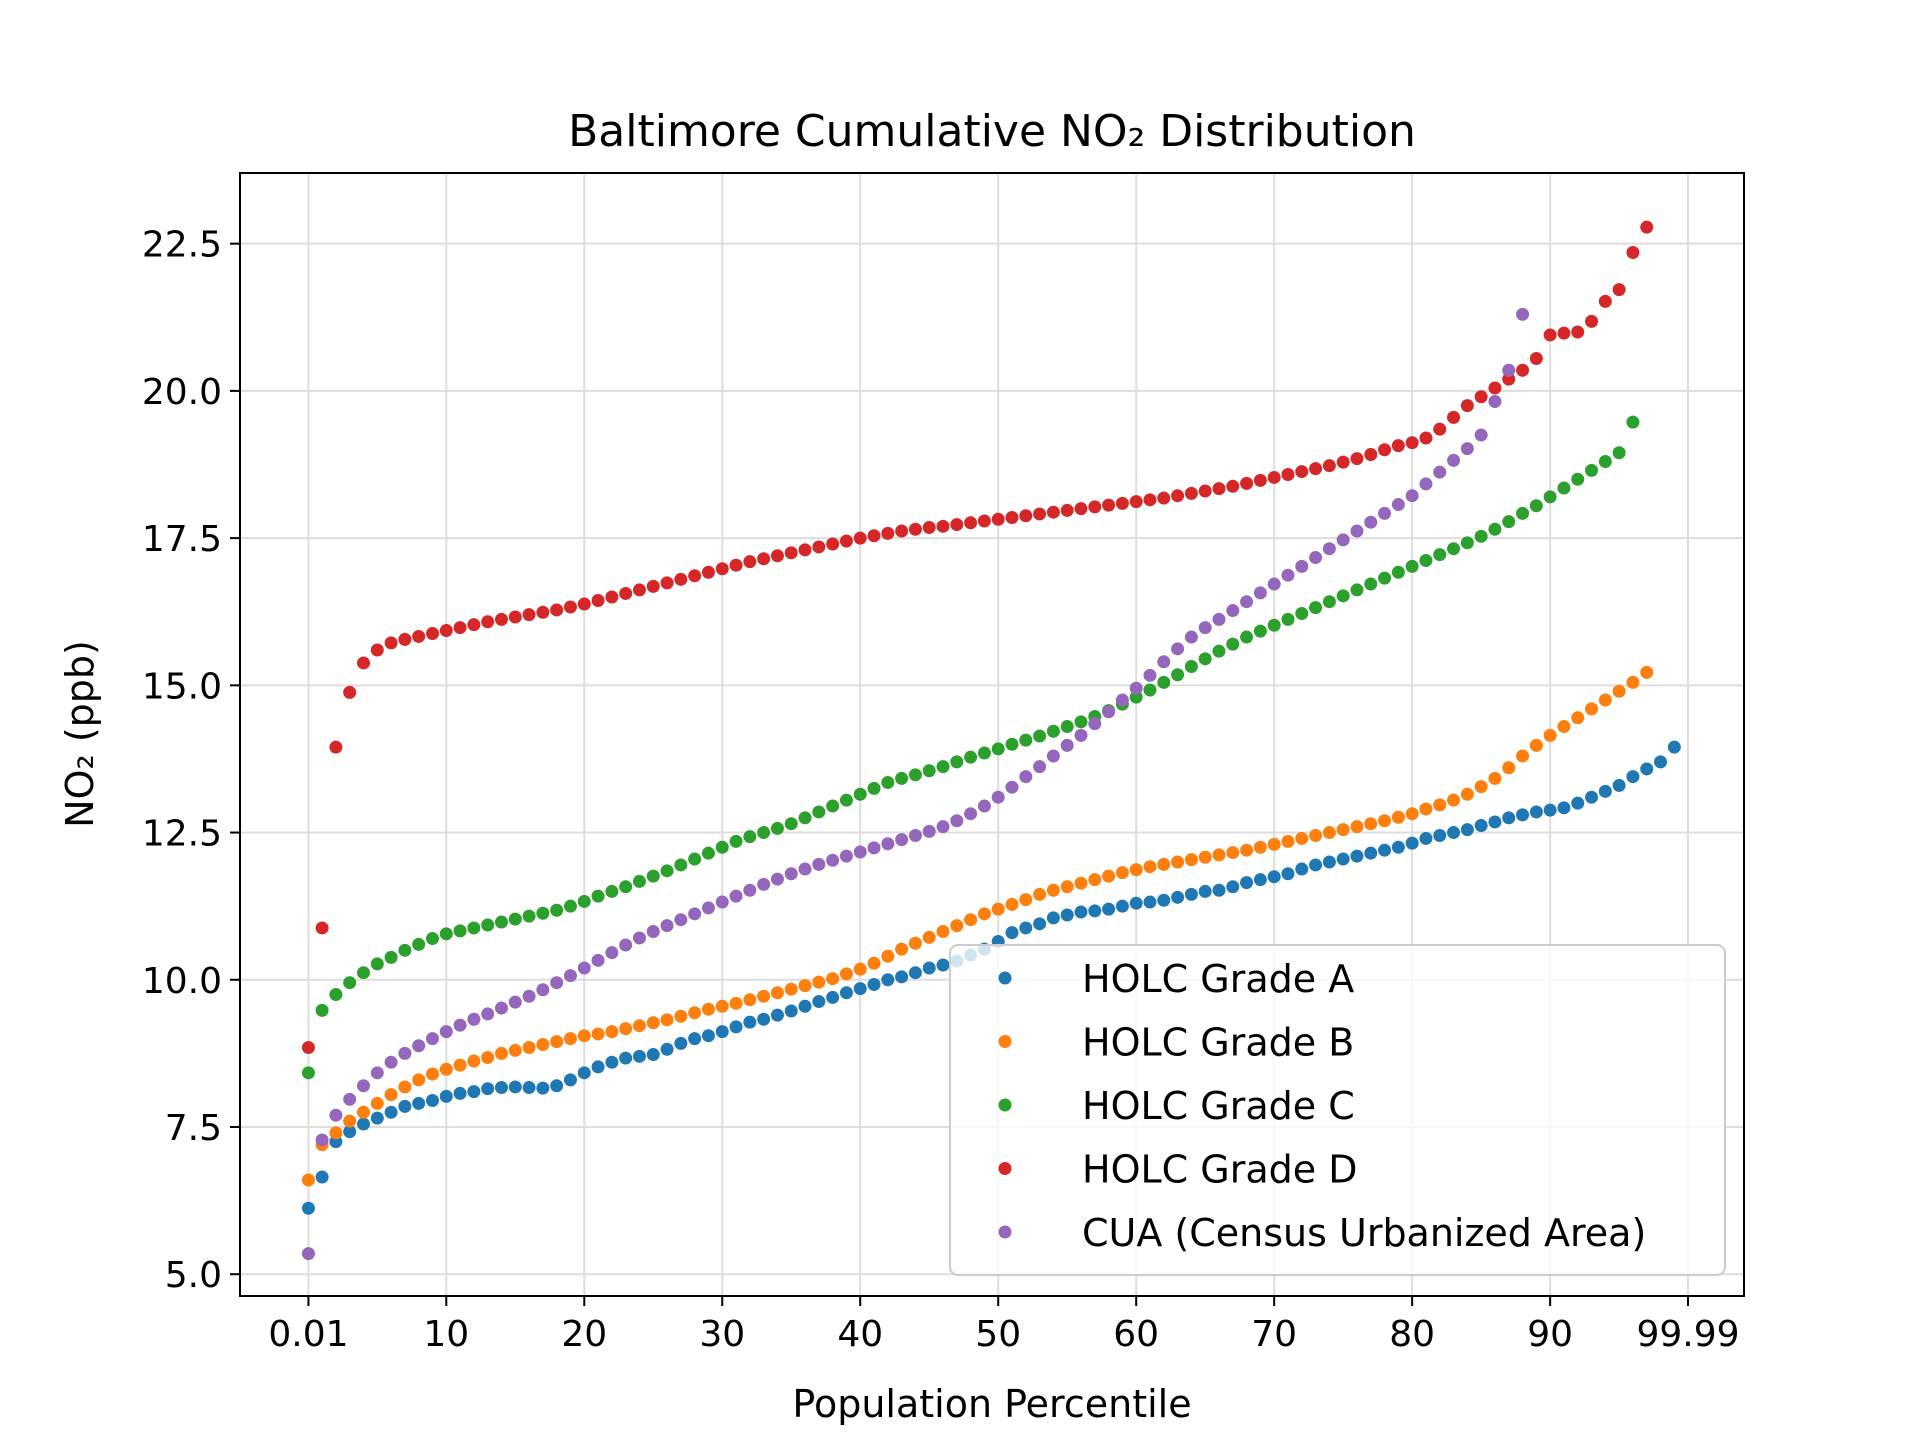  I want to click on y-tick-label: 20.0, so click(182, 392).